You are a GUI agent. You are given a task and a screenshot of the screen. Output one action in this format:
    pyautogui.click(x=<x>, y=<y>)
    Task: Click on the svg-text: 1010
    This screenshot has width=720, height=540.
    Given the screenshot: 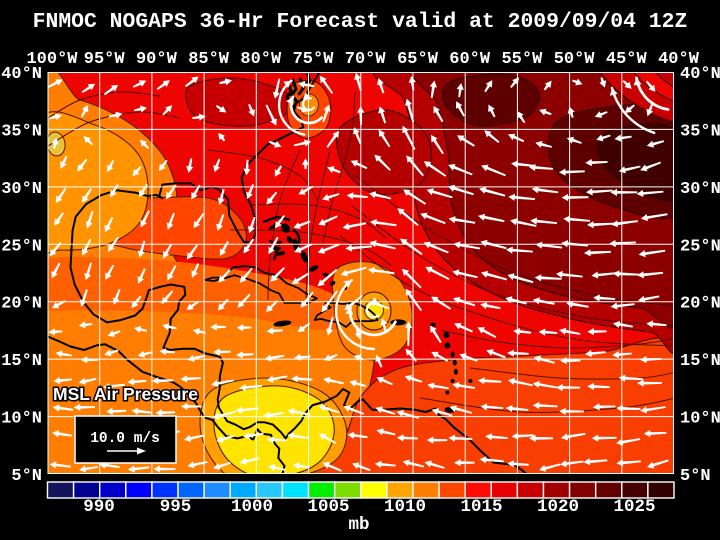 What is the action you would take?
    pyautogui.click(x=405, y=507)
    